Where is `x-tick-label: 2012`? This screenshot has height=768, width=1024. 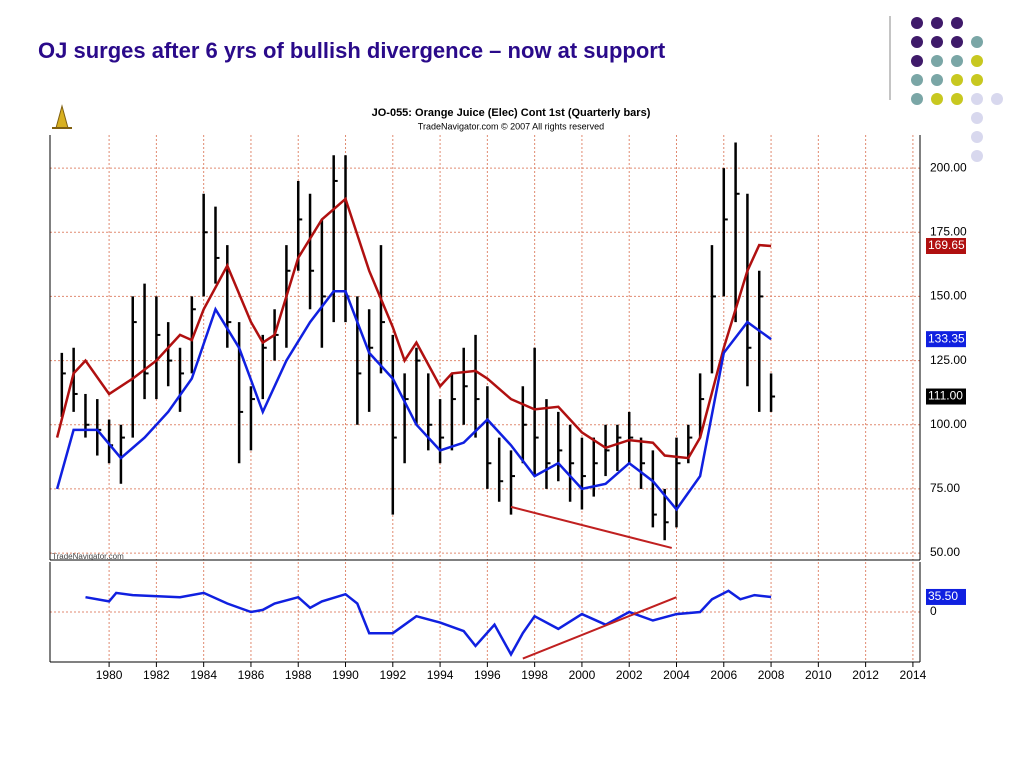 x-tick-label: 2012 is located at coordinates (865, 675).